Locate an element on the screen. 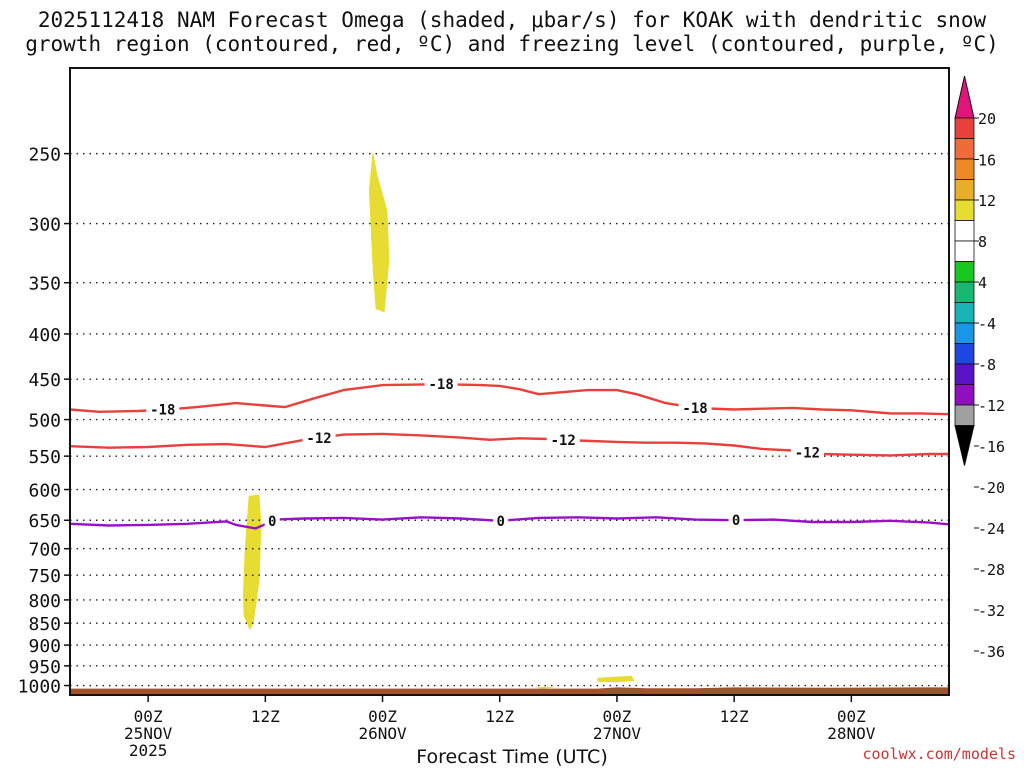  omega-colorbar: 20 16 12 8 4 -4 -8 -12 -16 -20 -24 -28 -32 -36 is located at coordinates (979, 368).